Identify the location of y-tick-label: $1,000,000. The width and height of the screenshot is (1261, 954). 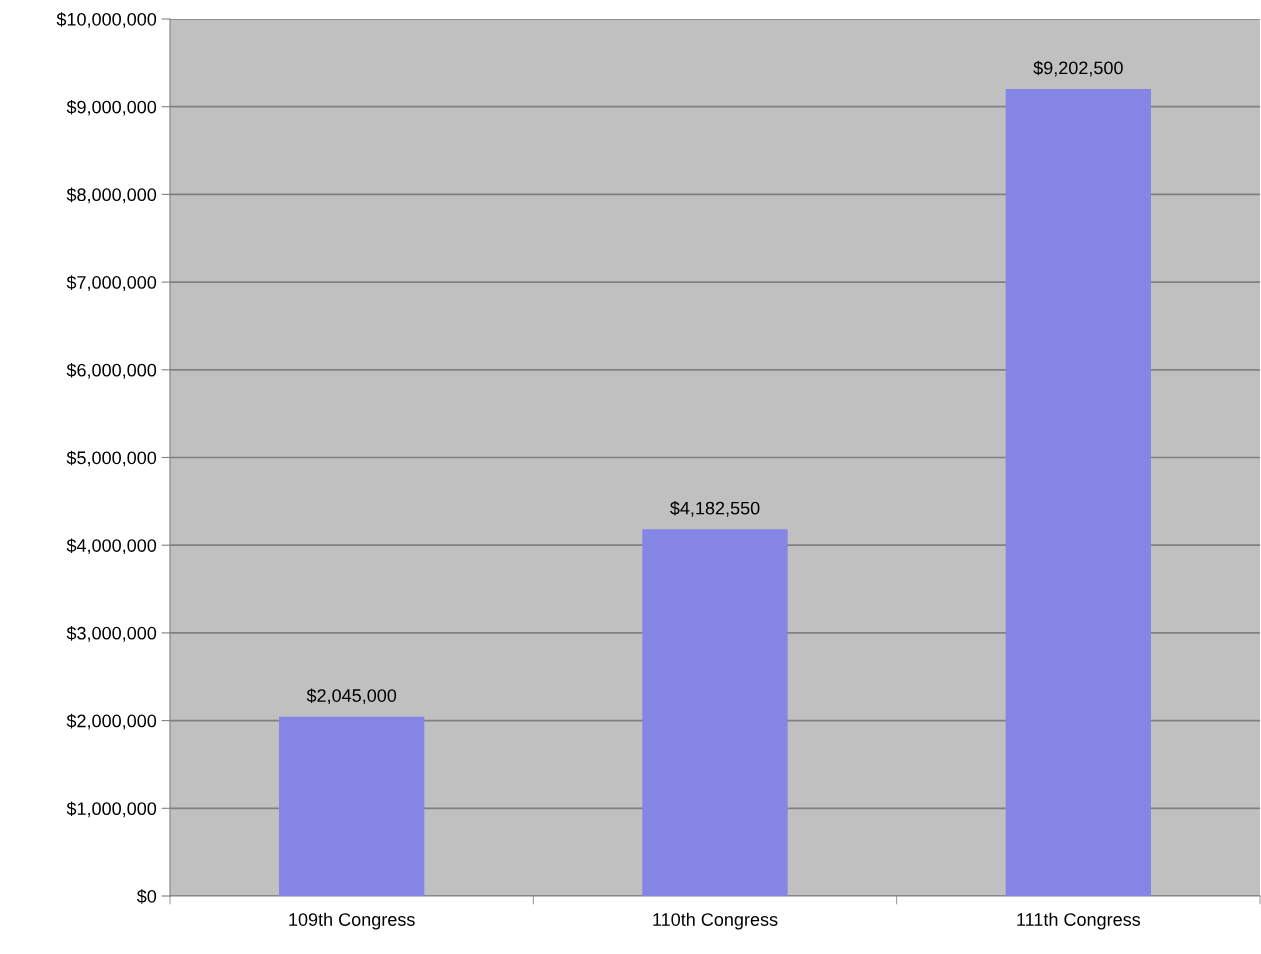
(111, 809).